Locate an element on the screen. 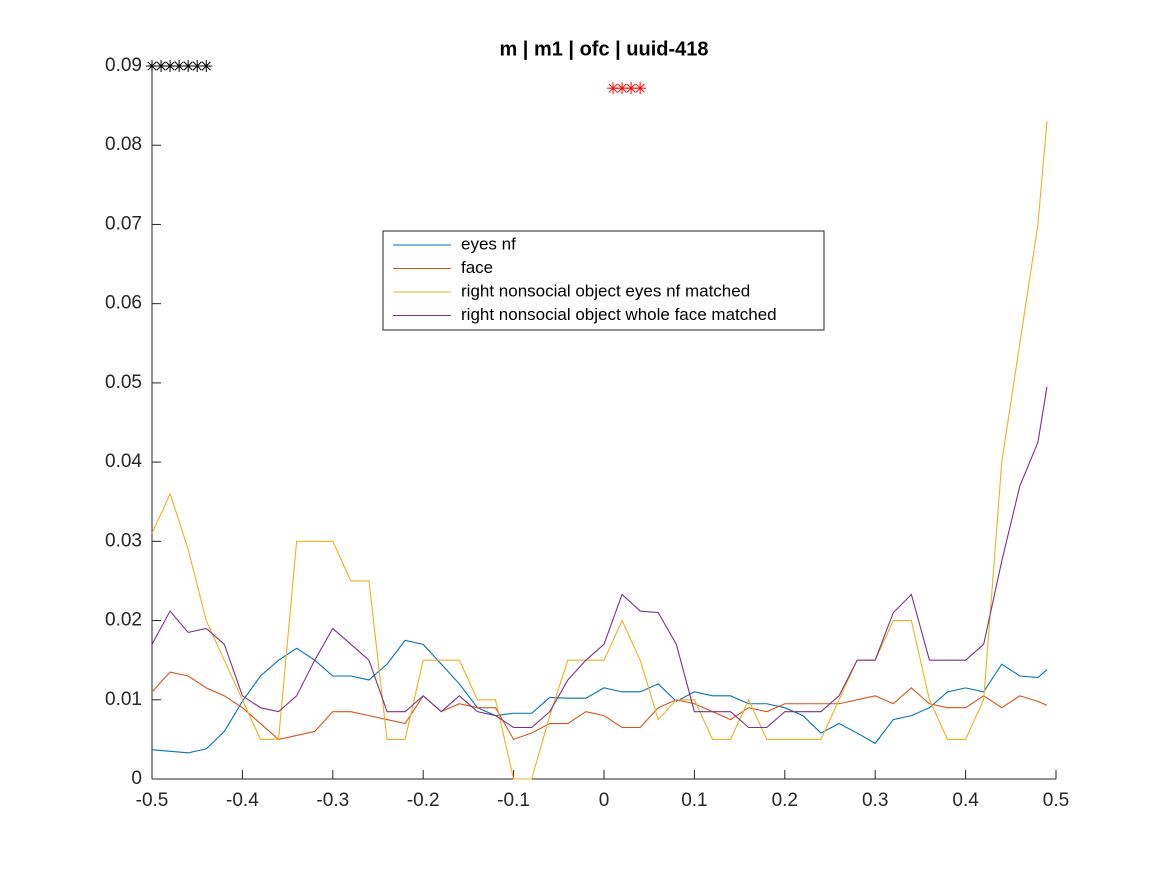  y-tick-label: 0.08 is located at coordinates (123, 144).